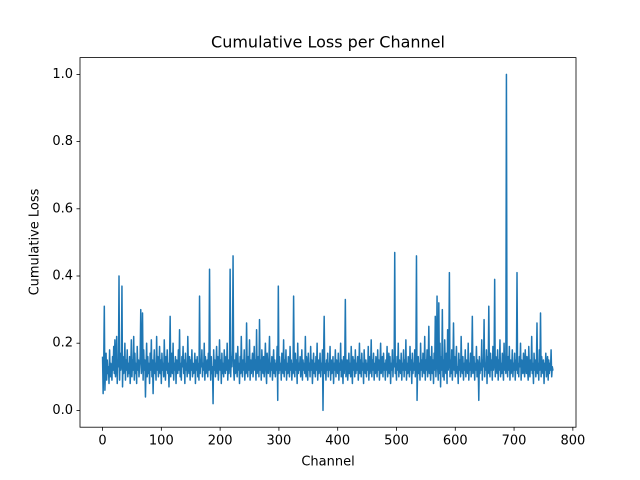 The image size is (640, 480). I want to click on x-tick-label: 200, so click(220, 441).